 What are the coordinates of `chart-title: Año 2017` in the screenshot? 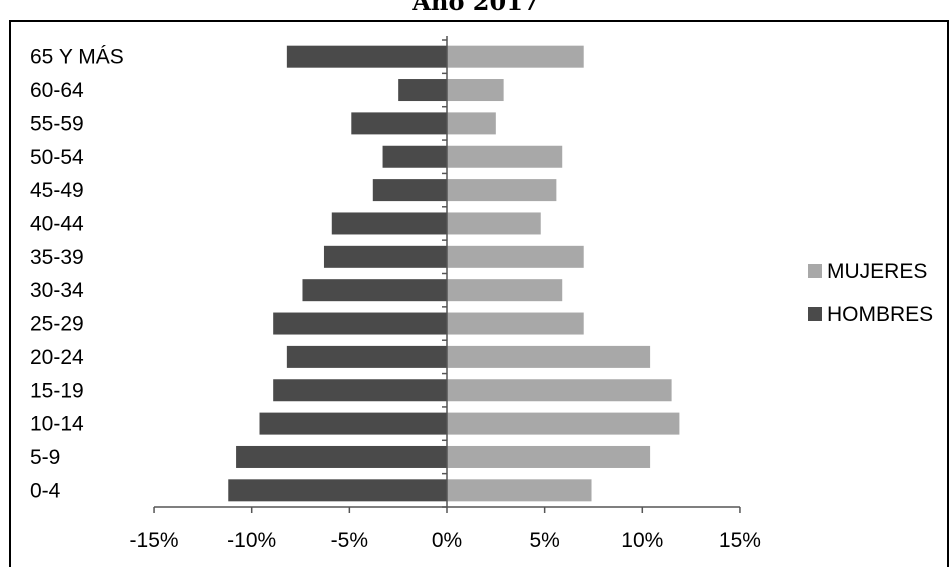 It's located at (476, 8).